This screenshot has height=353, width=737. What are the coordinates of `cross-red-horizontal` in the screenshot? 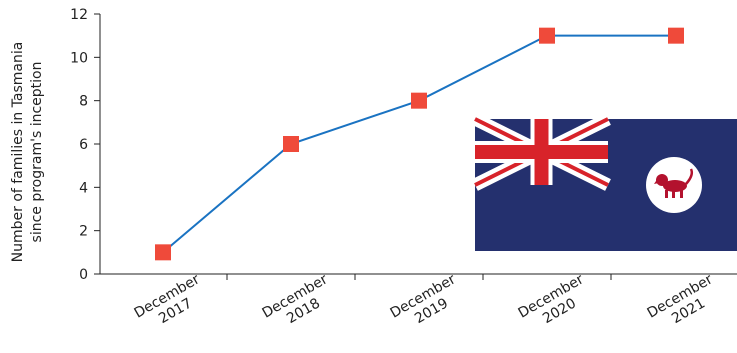 It's located at (541, 152).